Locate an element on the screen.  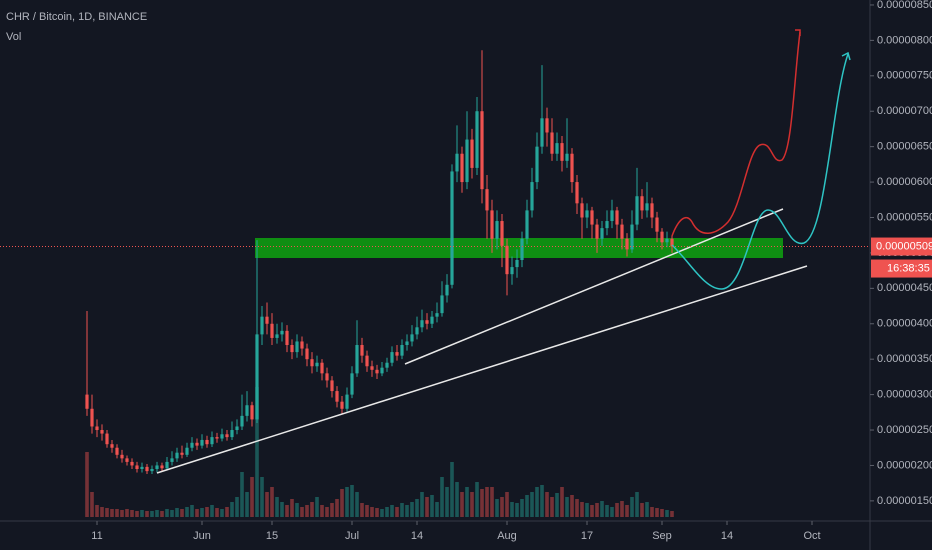
x-tick-label: 17 is located at coordinates (587, 536).